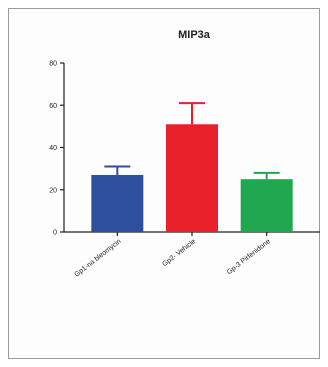 This screenshot has height=367, width=328. What do you see at coordinates (55, 233) in the screenshot?
I see `y-tick-label: 0` at bounding box center [55, 233].